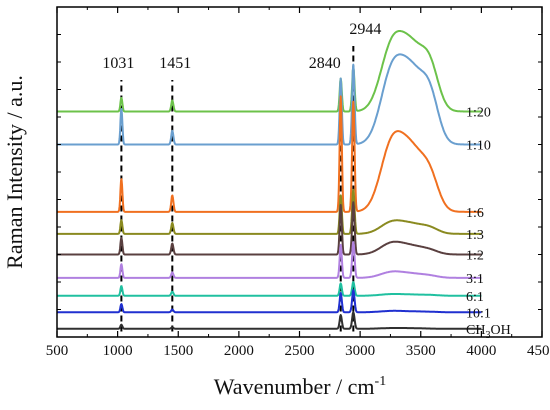  Describe the element at coordinates (481, 351) in the screenshot. I see `x-tick-label: 4000` at that location.